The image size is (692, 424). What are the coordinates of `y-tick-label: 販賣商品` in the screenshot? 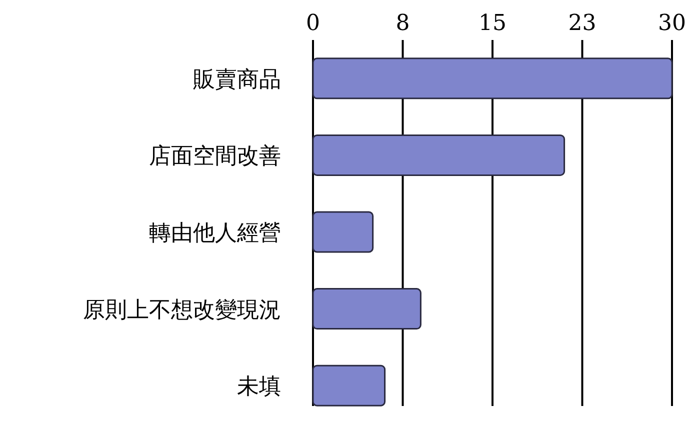 It's located at (237, 79).